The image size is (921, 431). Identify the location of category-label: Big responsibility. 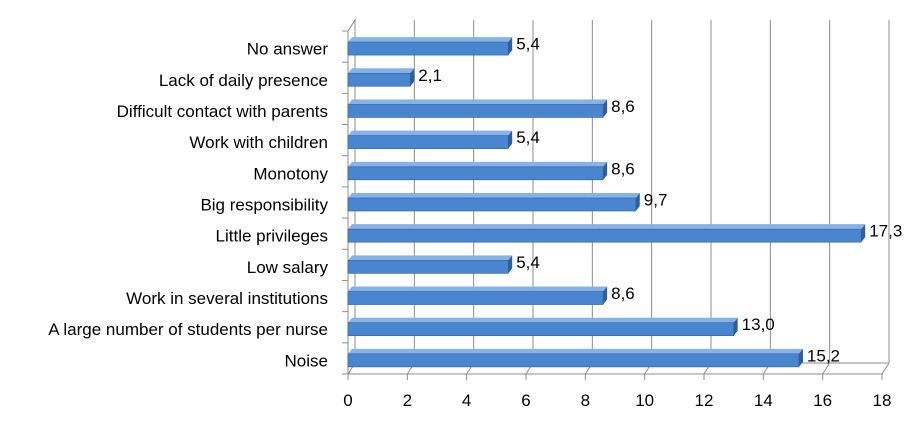
(264, 205).